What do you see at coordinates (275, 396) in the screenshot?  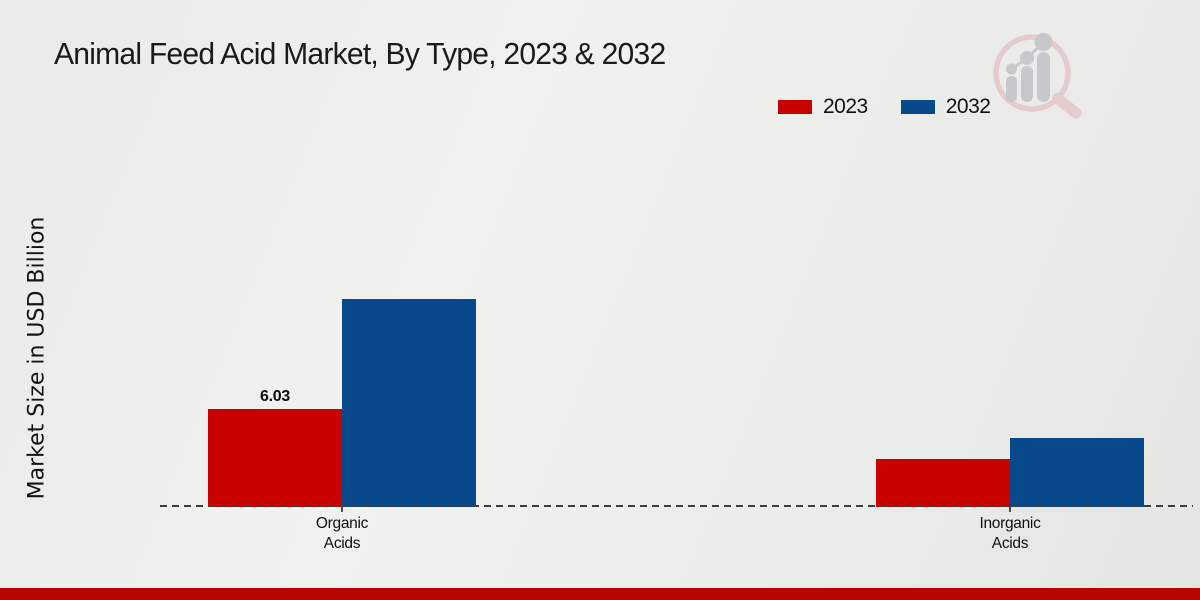 I see `bar-value-label-2023-organic-acids: 6.03` at bounding box center [275, 396].